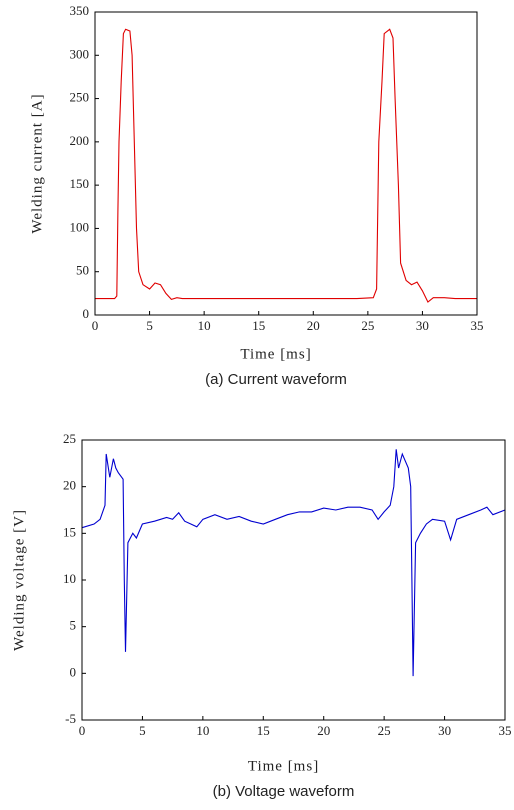  Describe the element at coordinates (73, 625) in the screenshot. I see `y-tick-label: 5` at that location.